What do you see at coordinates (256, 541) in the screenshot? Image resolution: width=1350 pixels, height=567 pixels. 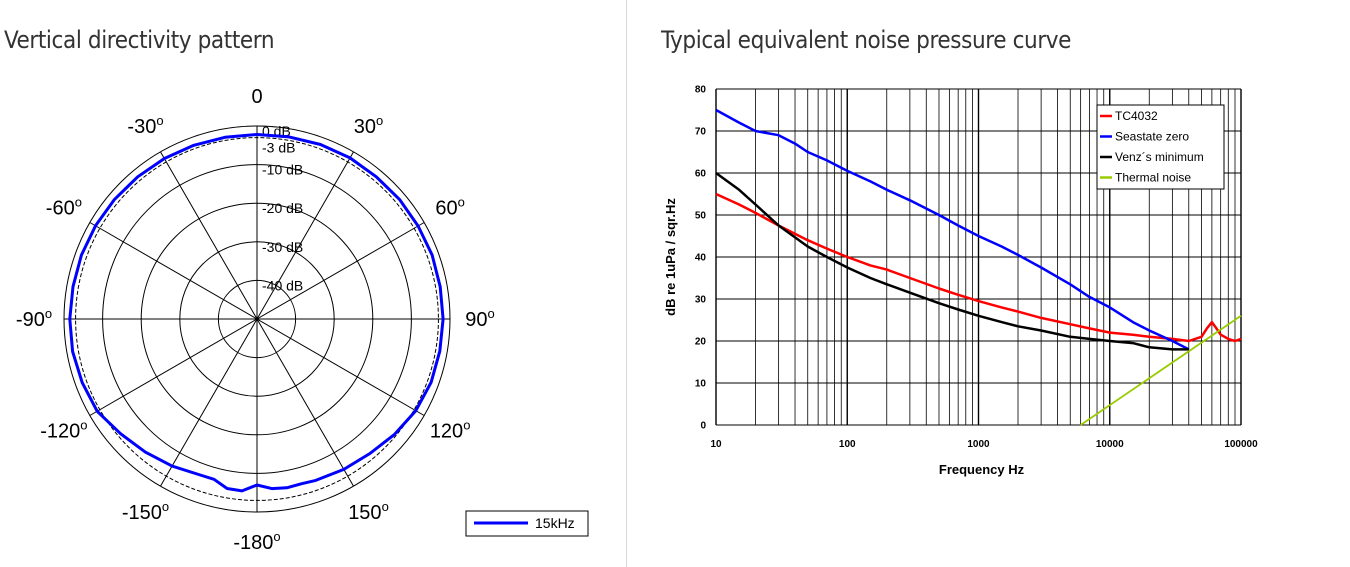 I see `angle-label: -180o` at bounding box center [256, 541].